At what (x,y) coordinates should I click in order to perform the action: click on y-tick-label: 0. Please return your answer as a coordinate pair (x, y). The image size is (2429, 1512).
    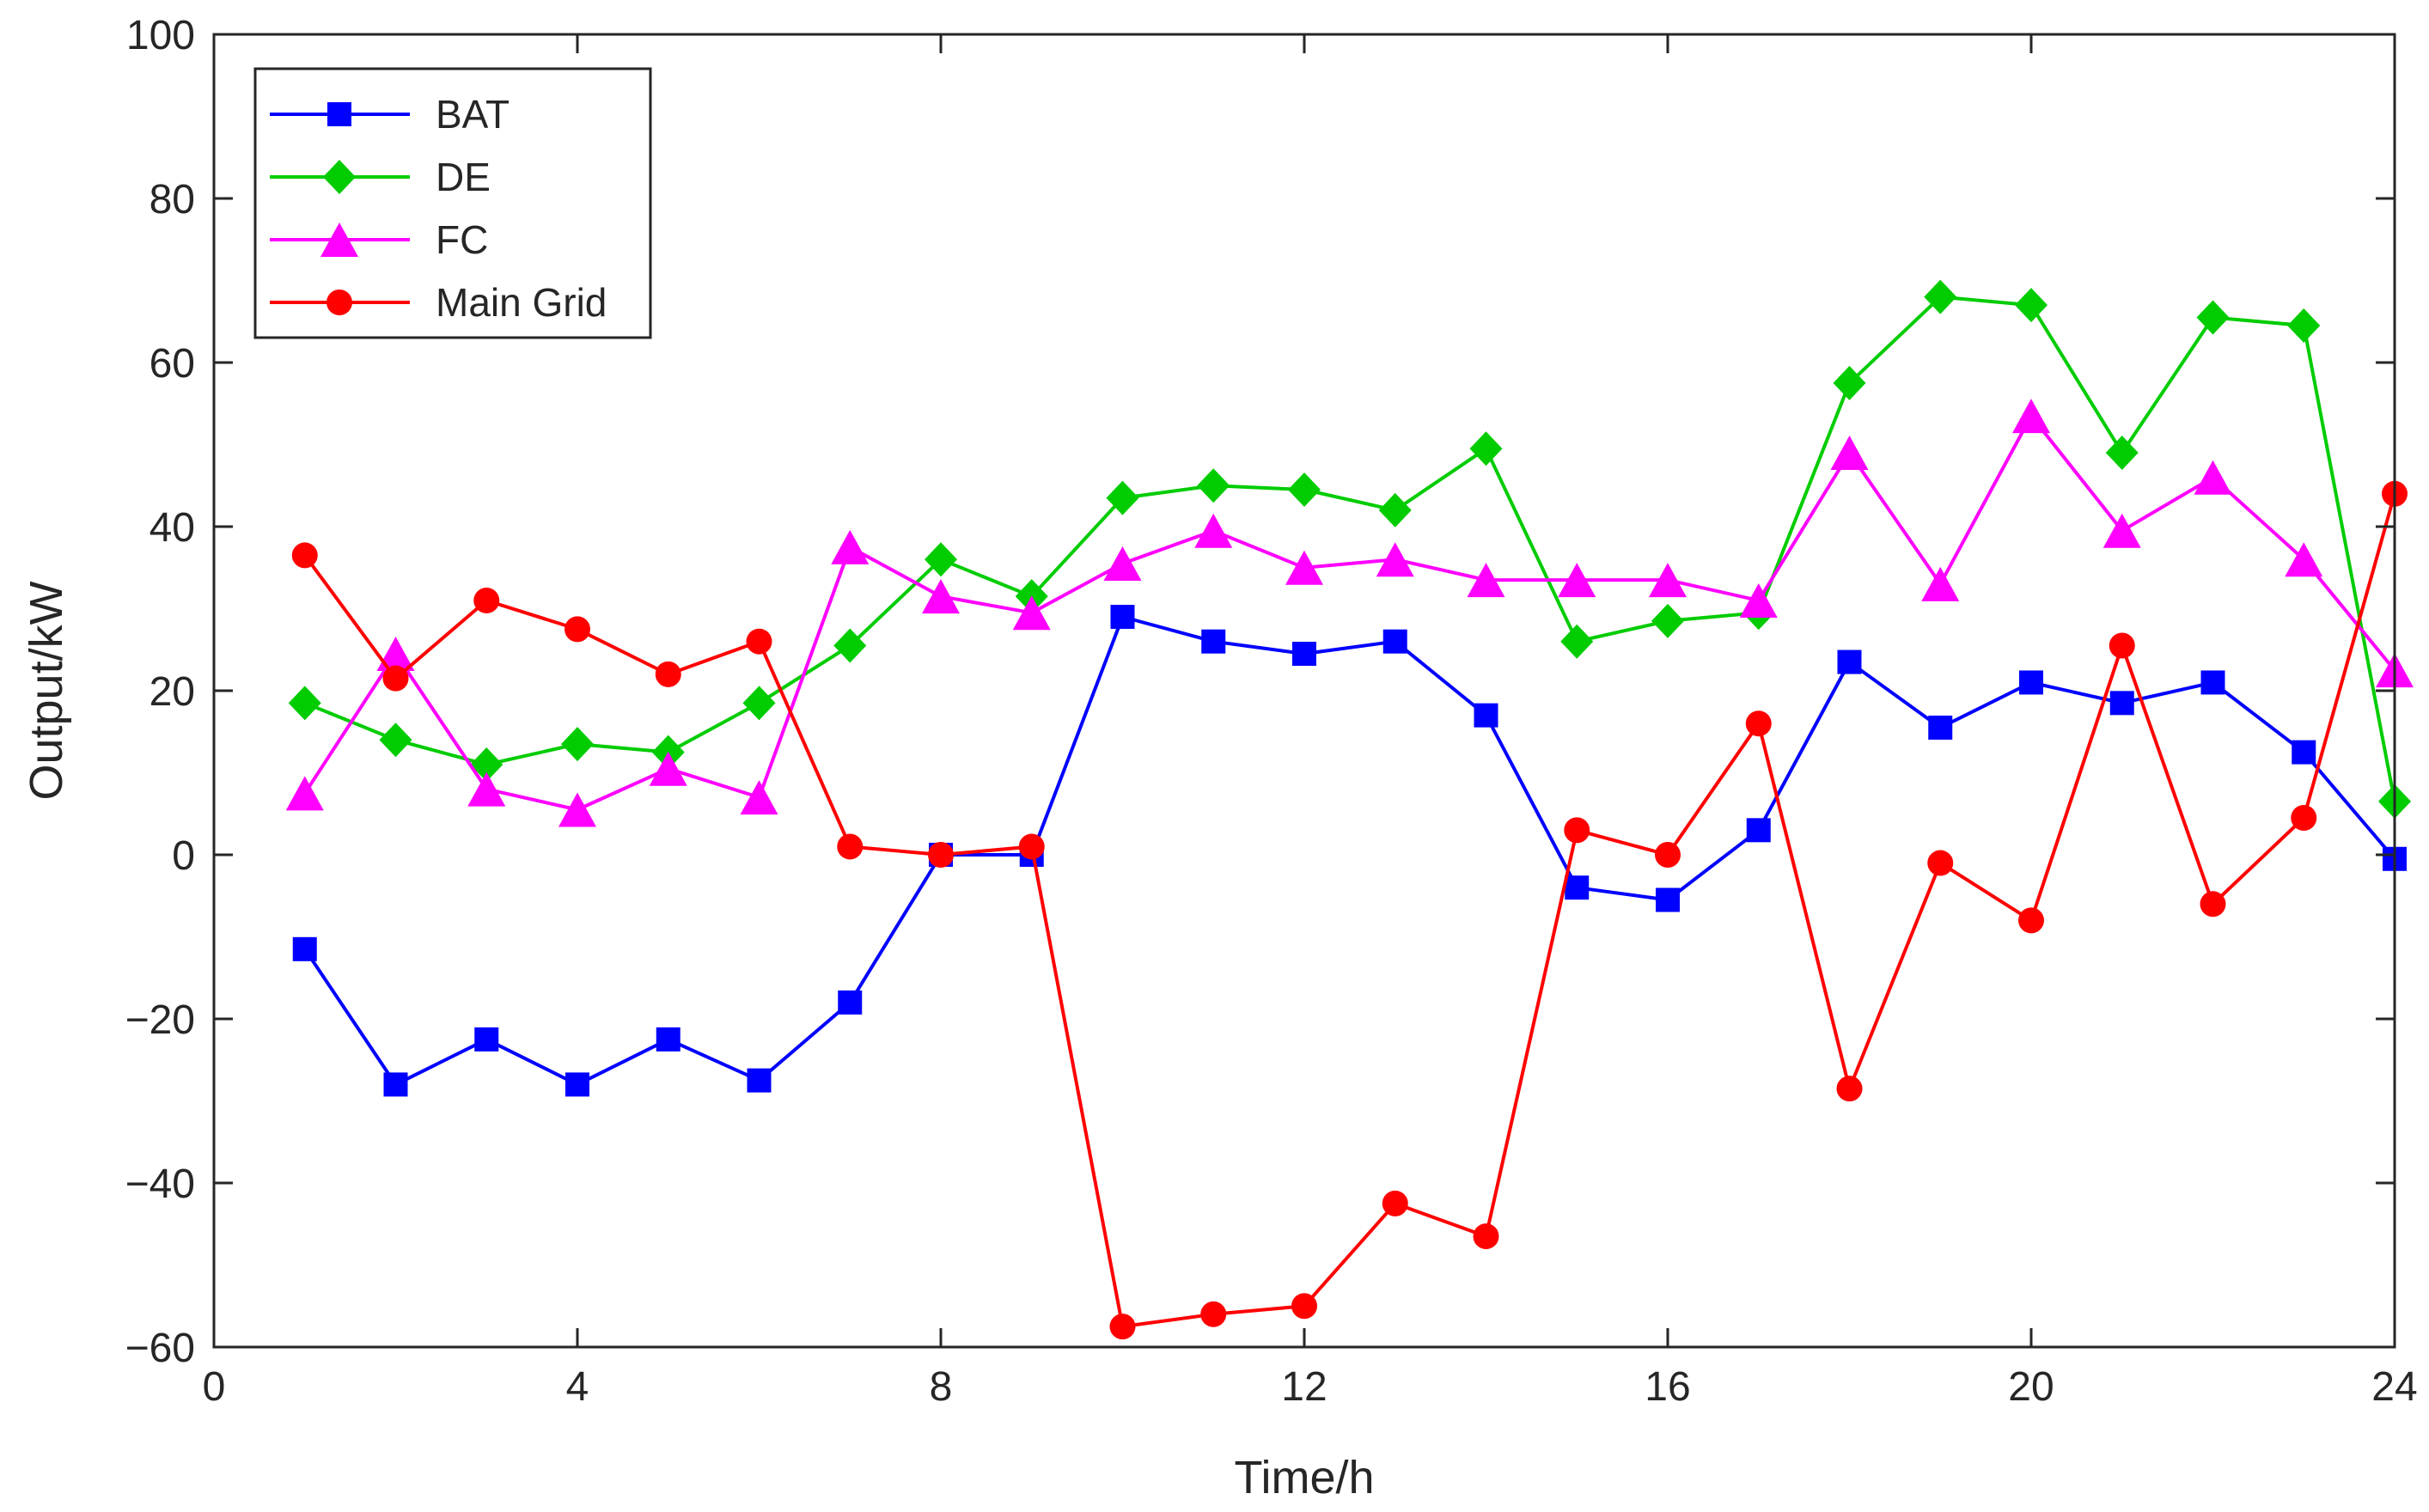
    Looking at the image, I should click on (183, 856).